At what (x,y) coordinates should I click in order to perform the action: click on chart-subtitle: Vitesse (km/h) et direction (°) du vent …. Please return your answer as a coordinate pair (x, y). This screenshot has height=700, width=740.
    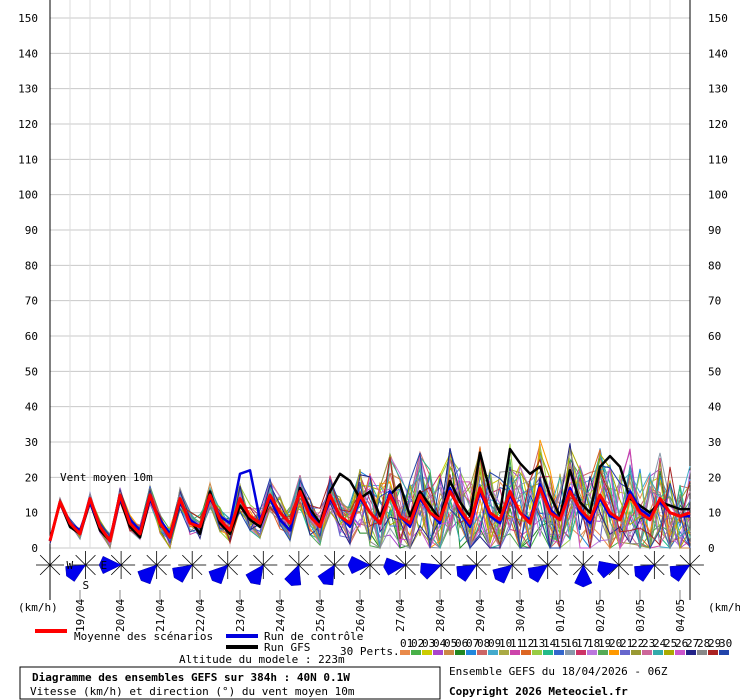
    Looking at the image, I should click on (192, 691).